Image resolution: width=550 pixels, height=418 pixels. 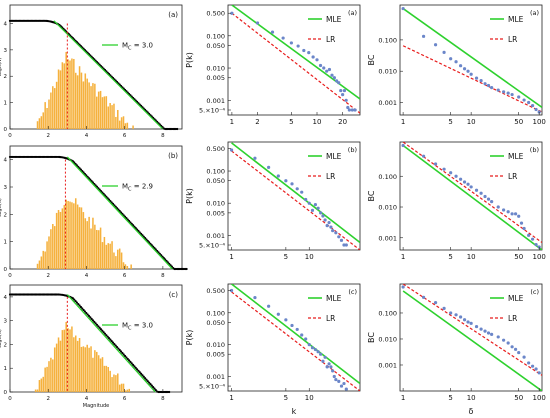 I want to click on plot-area, so click(x=294, y=196).